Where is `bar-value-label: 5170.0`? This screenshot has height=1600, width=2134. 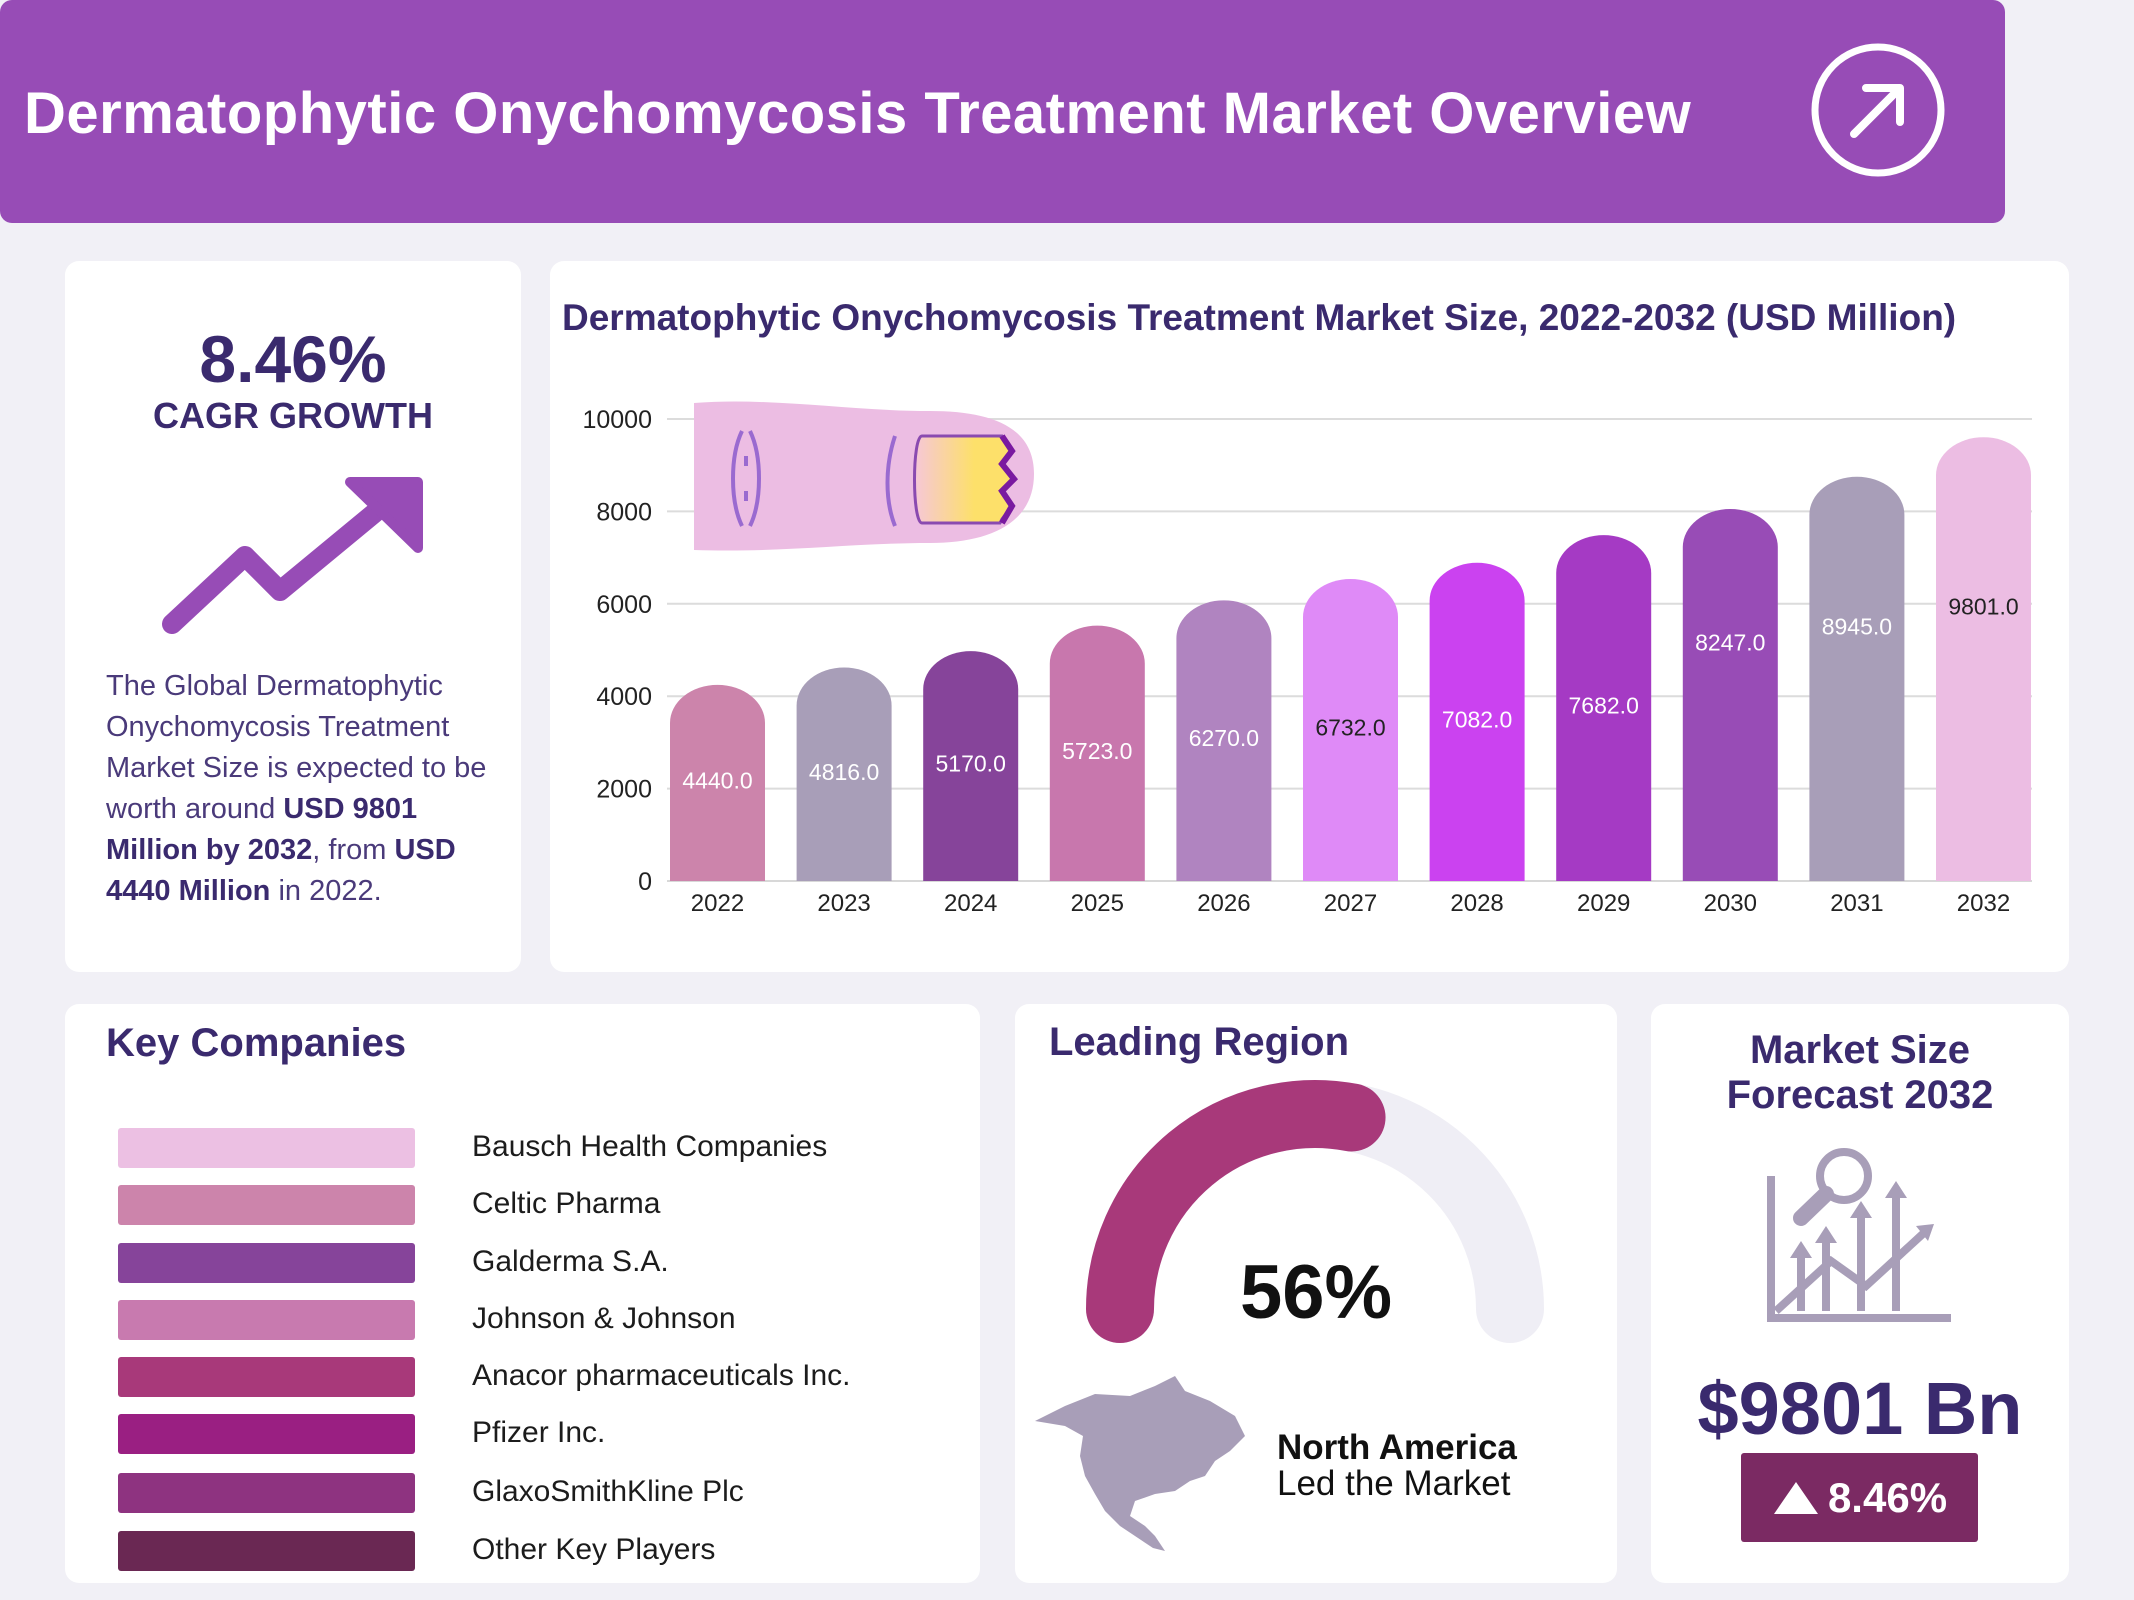
bar-value-label: 5170.0 is located at coordinates (971, 764).